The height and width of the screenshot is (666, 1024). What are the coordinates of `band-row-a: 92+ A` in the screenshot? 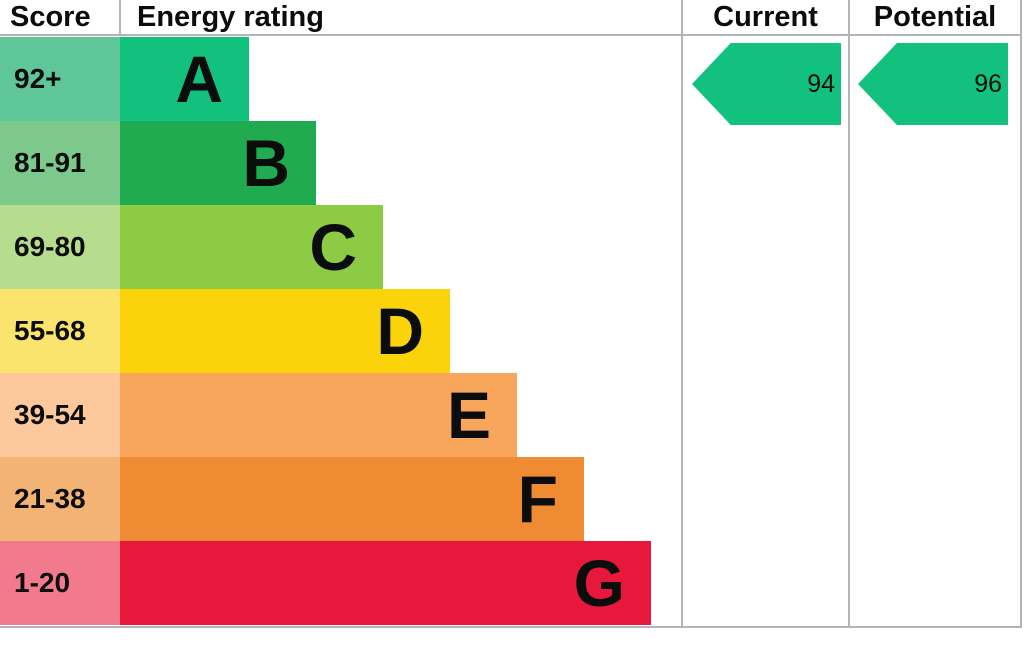 It's located at (124, 79).